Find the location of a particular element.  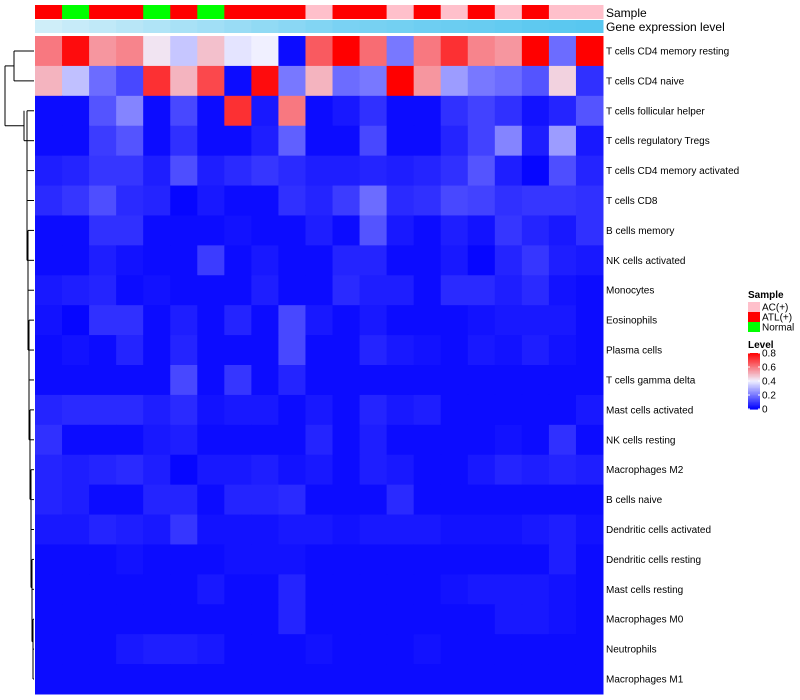

sample-annotation-cell is located at coordinates (211, 12).